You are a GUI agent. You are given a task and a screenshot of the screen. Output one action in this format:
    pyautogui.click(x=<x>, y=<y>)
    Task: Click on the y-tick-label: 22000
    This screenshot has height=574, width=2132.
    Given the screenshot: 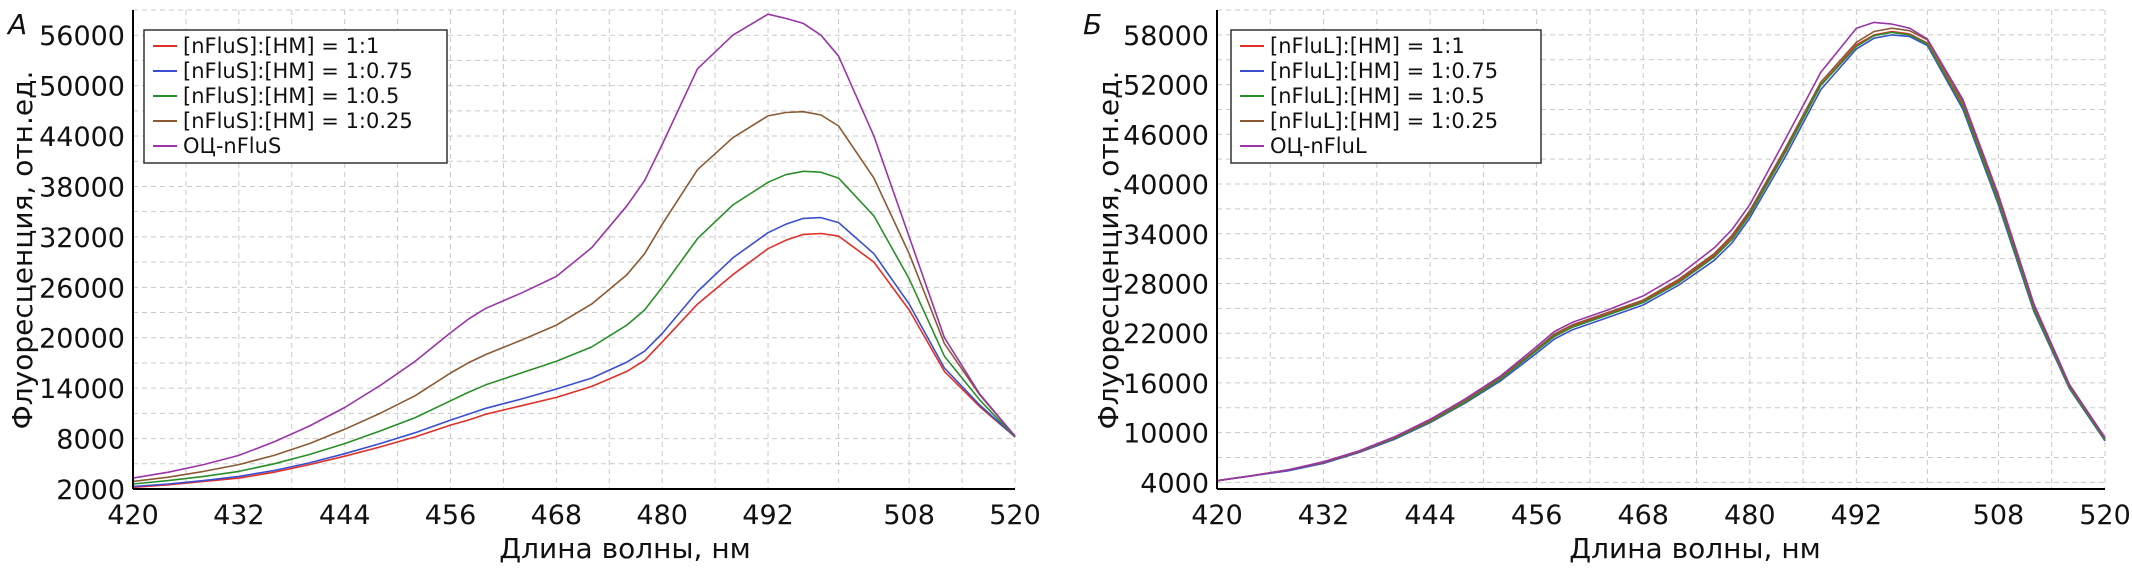 What is the action you would take?
    pyautogui.click(x=1166, y=334)
    